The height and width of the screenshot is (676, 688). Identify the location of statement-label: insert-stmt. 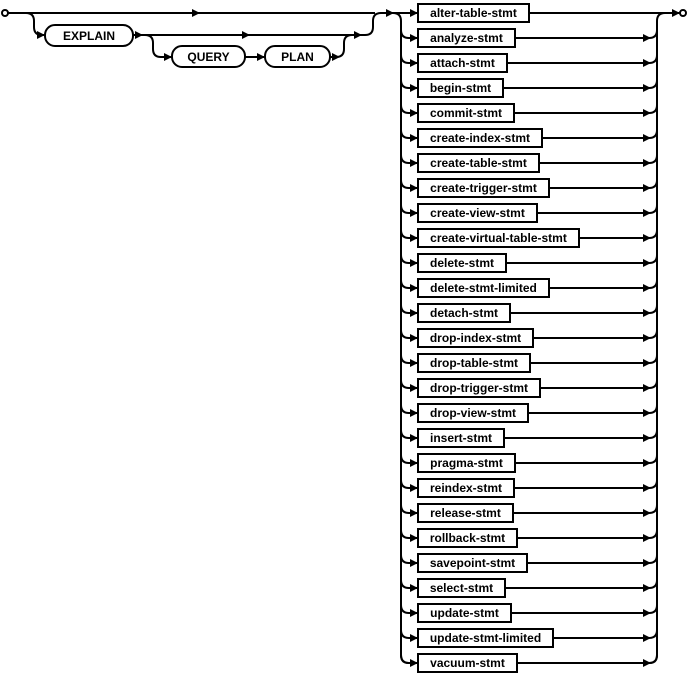
(461, 438).